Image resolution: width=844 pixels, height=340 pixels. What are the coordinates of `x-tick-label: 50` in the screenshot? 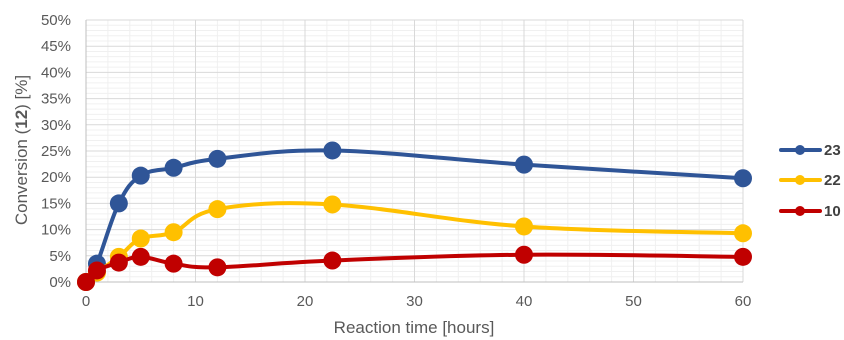 It's located at (633, 301).